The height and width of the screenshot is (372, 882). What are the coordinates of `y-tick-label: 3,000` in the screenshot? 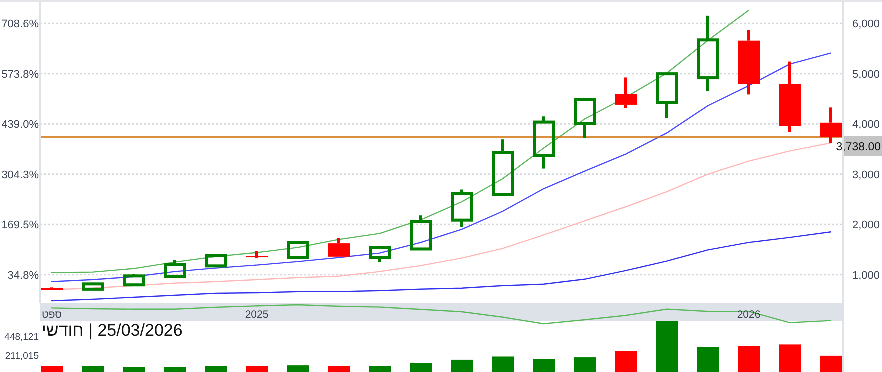 It's located at (866, 175).